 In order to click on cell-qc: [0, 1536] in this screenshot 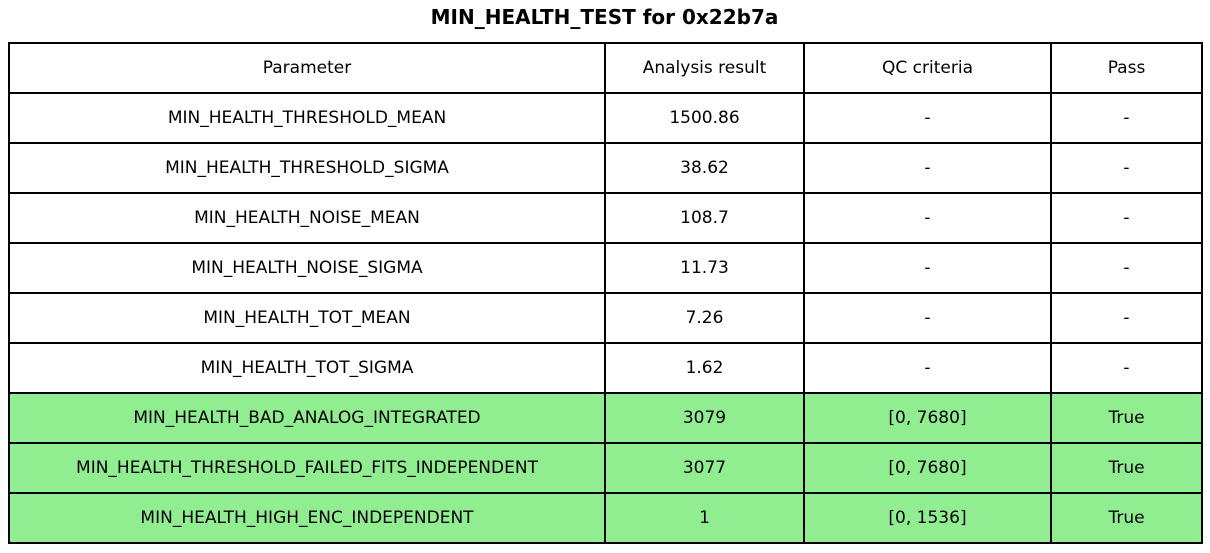, I will do `click(927, 518)`.